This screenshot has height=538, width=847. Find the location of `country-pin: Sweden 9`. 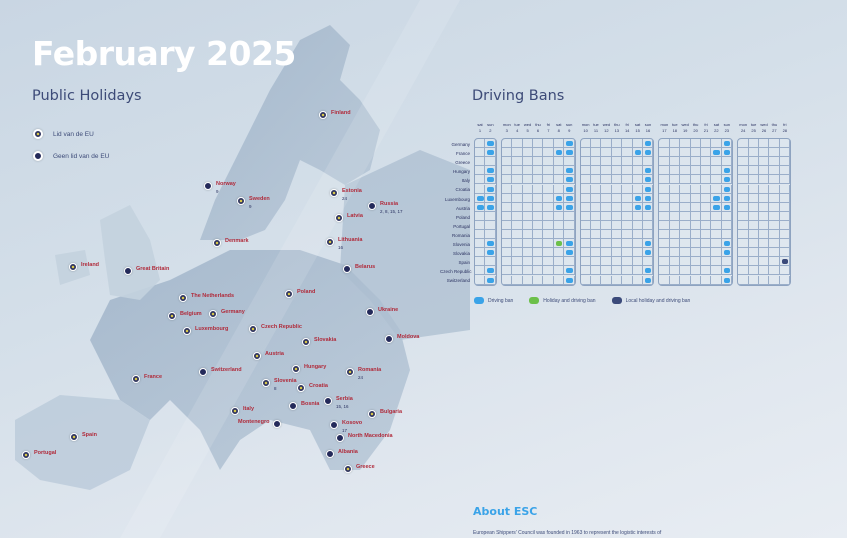

country-pin: Sweden 9 is located at coordinates (253, 203).